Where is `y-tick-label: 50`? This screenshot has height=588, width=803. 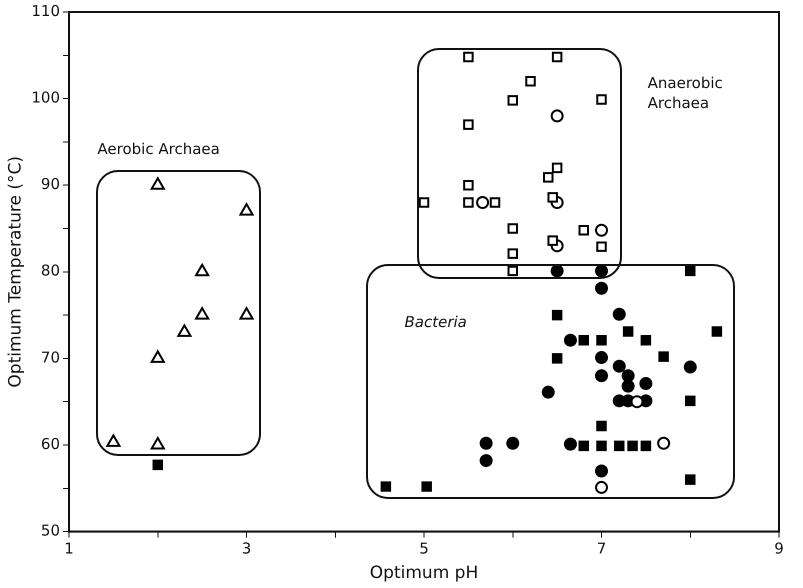
y-tick-label: 50 is located at coordinates (50, 530).